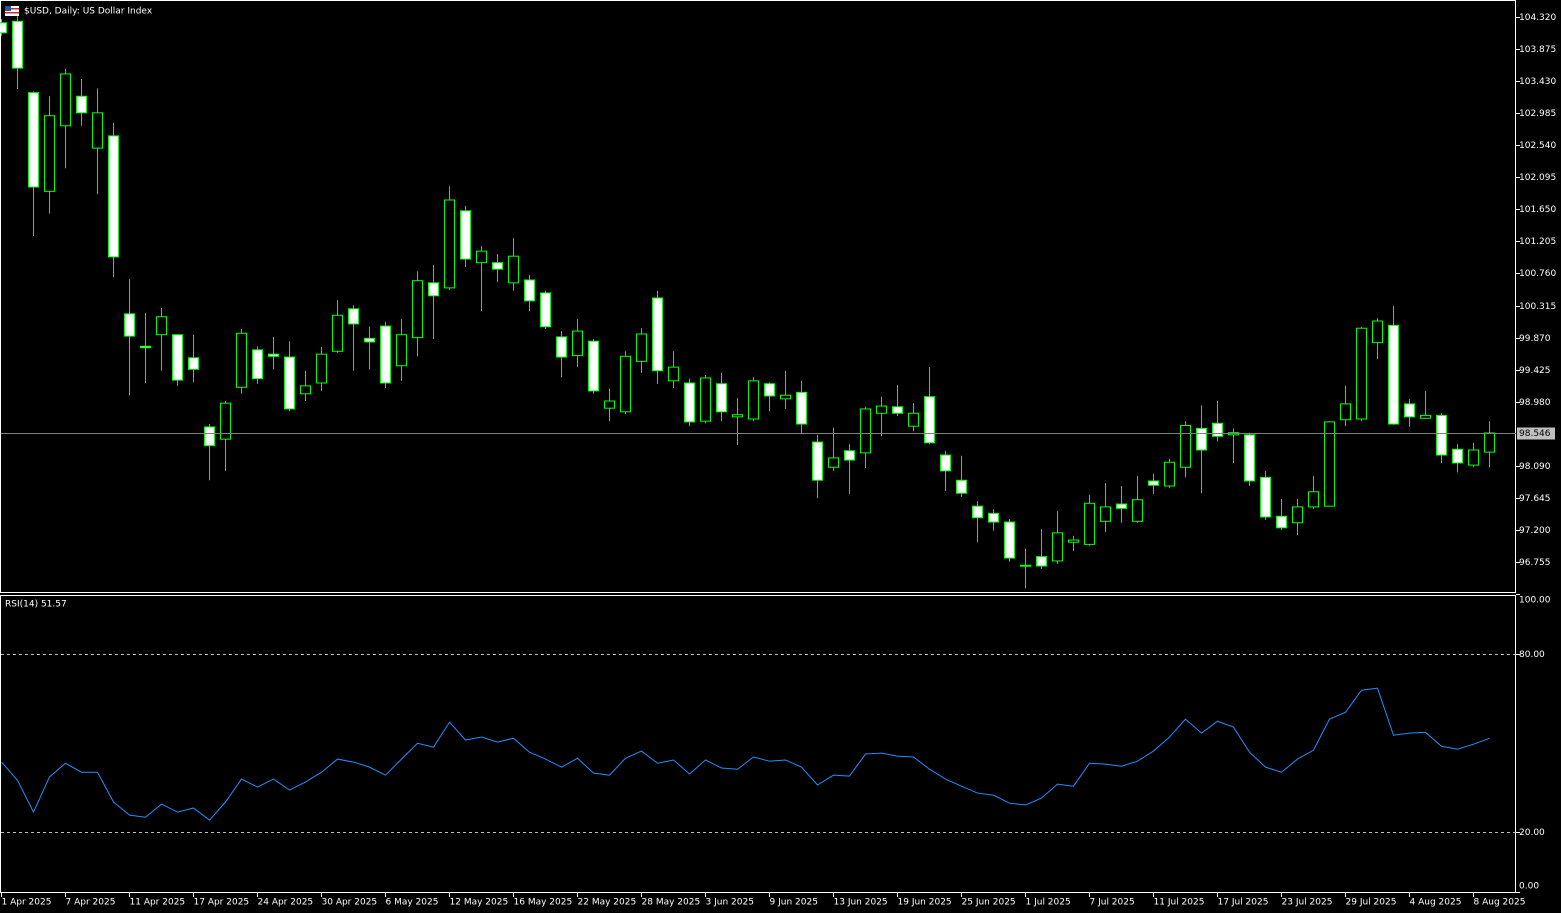  Describe the element at coordinates (1535, 601) in the screenshot. I see `y-tick-label: 100.00` at that location.